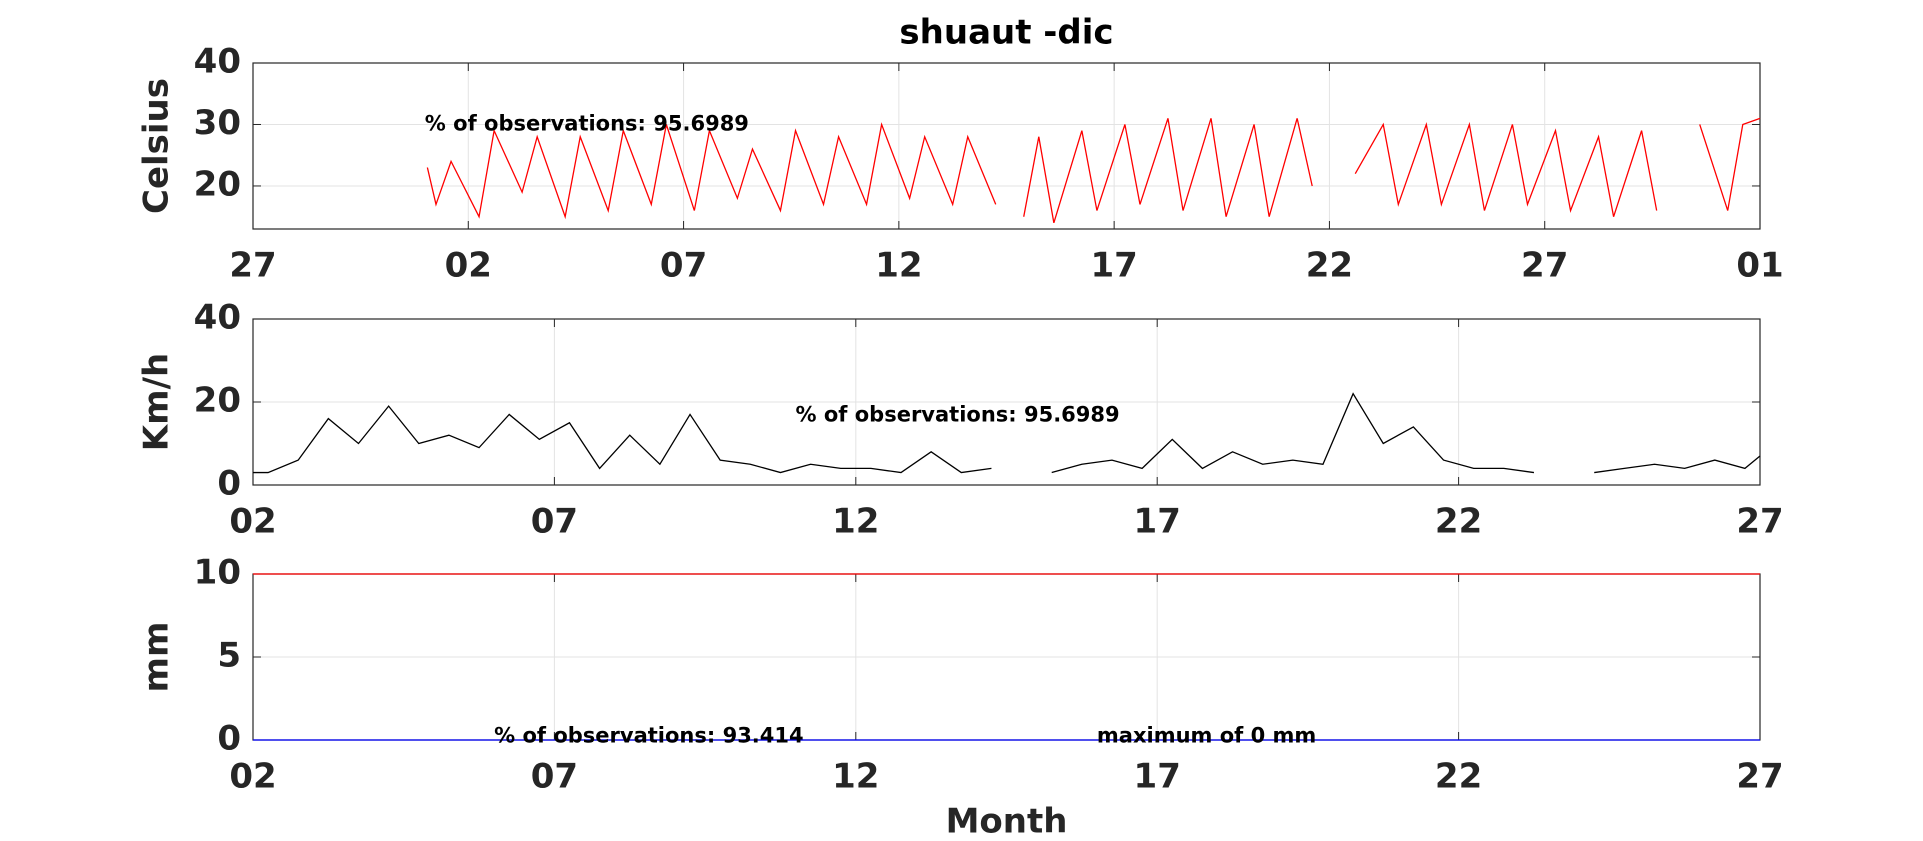 This screenshot has height=841, width=1923. I want to click on y-axis-label: Km/h, so click(157, 402).